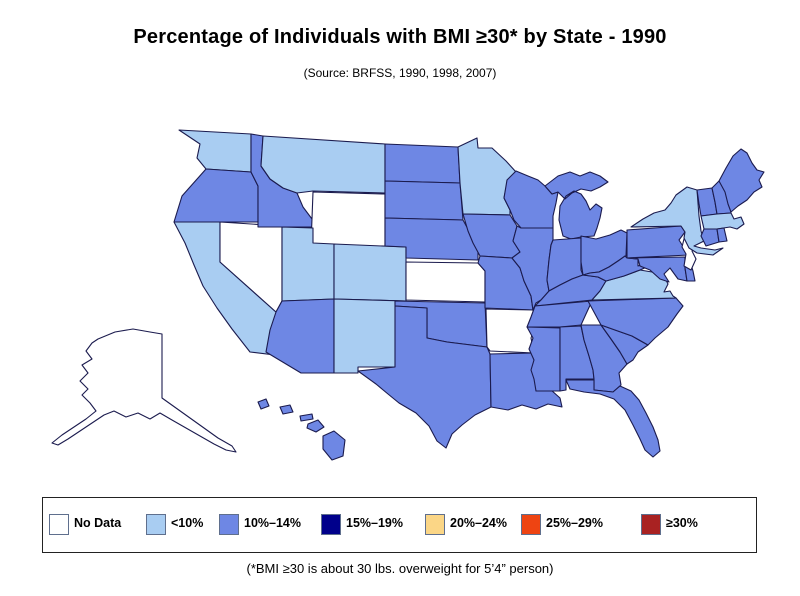 The height and width of the screenshot is (596, 800). Describe the element at coordinates (370, 272) in the screenshot. I see `state-CO` at that location.